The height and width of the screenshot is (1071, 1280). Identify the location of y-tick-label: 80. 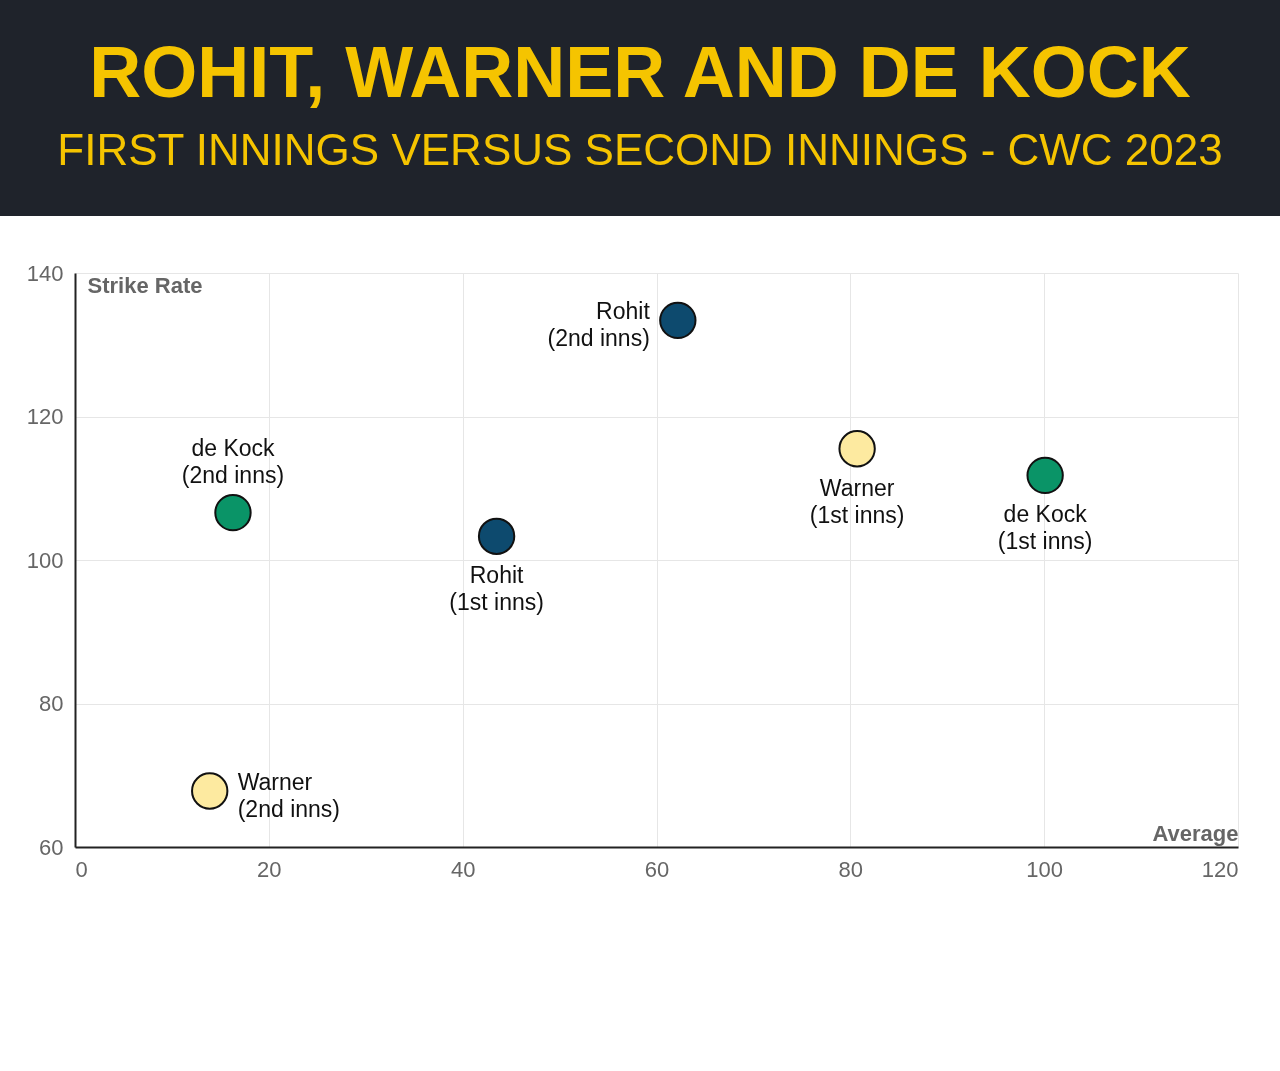
(51, 703).